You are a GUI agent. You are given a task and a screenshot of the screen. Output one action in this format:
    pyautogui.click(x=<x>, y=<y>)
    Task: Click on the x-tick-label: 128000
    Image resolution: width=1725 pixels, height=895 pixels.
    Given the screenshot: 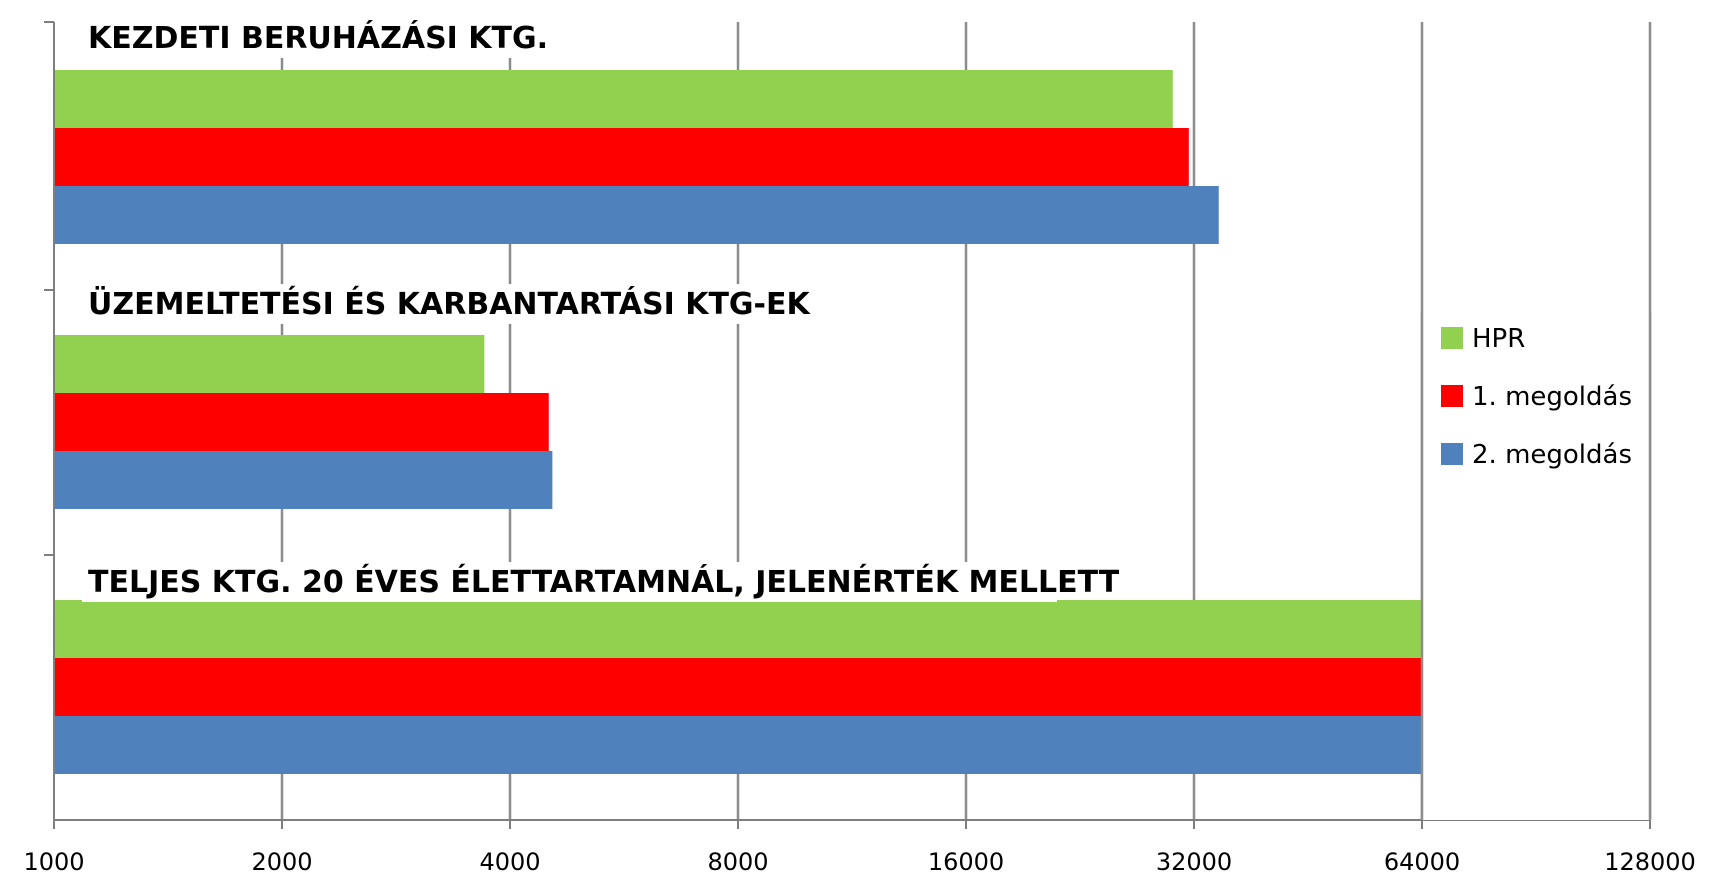 What is the action you would take?
    pyautogui.click(x=1650, y=862)
    